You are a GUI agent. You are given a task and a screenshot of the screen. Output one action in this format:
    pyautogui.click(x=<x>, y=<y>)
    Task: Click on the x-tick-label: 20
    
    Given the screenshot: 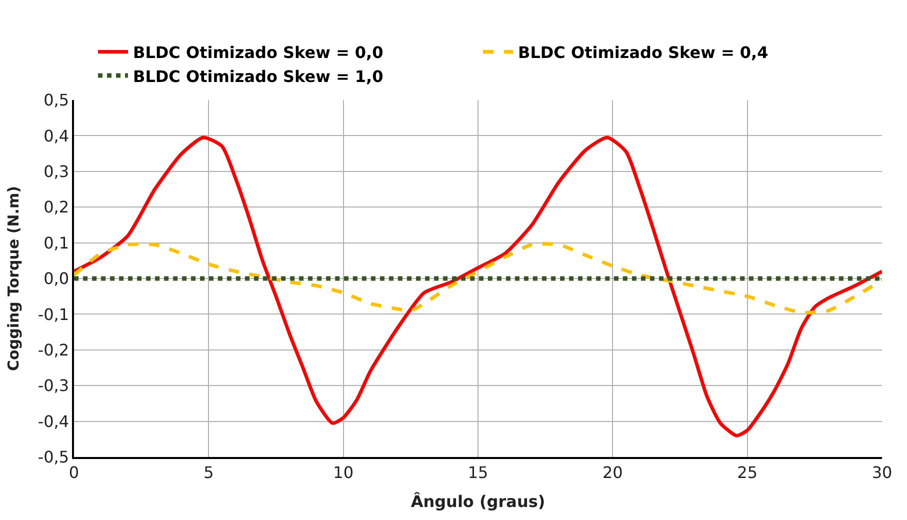 What is the action you would take?
    pyautogui.click(x=612, y=472)
    